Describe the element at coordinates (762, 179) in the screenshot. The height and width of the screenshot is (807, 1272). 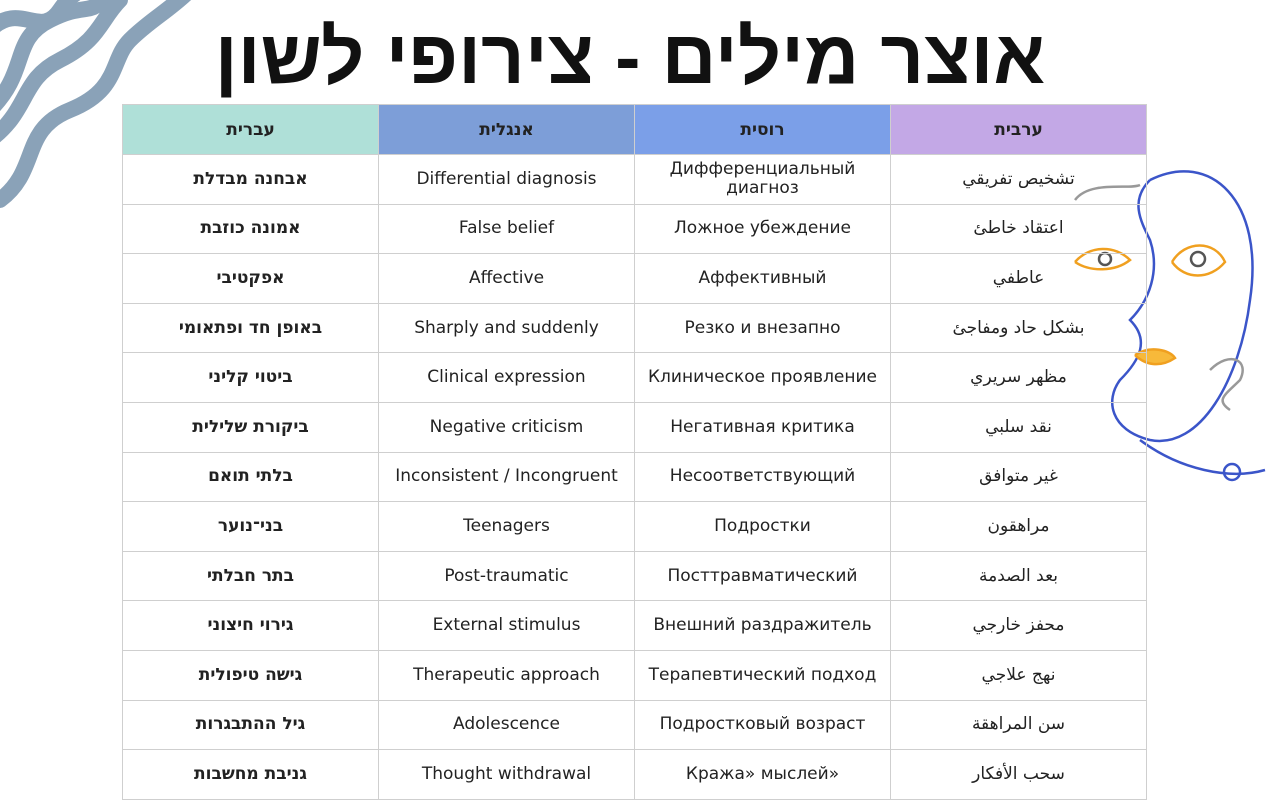
I see `table-cell: Дифференциальный диагноз` at that location.